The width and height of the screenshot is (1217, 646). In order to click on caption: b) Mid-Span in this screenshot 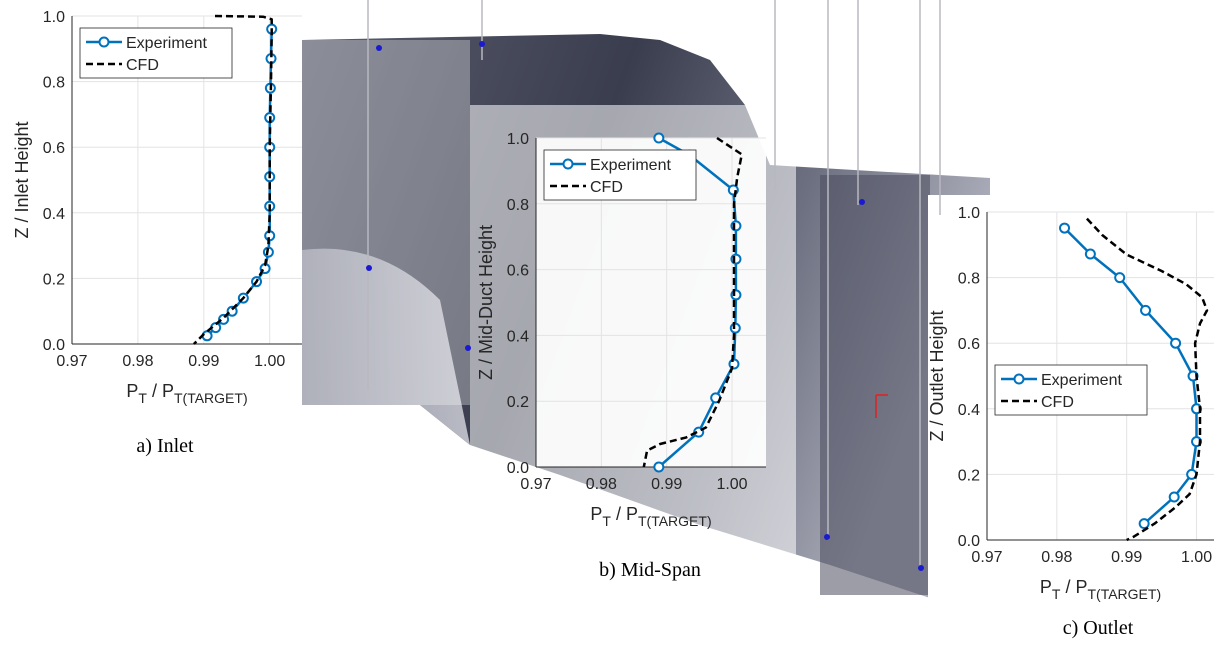, I will do `click(650, 570)`.